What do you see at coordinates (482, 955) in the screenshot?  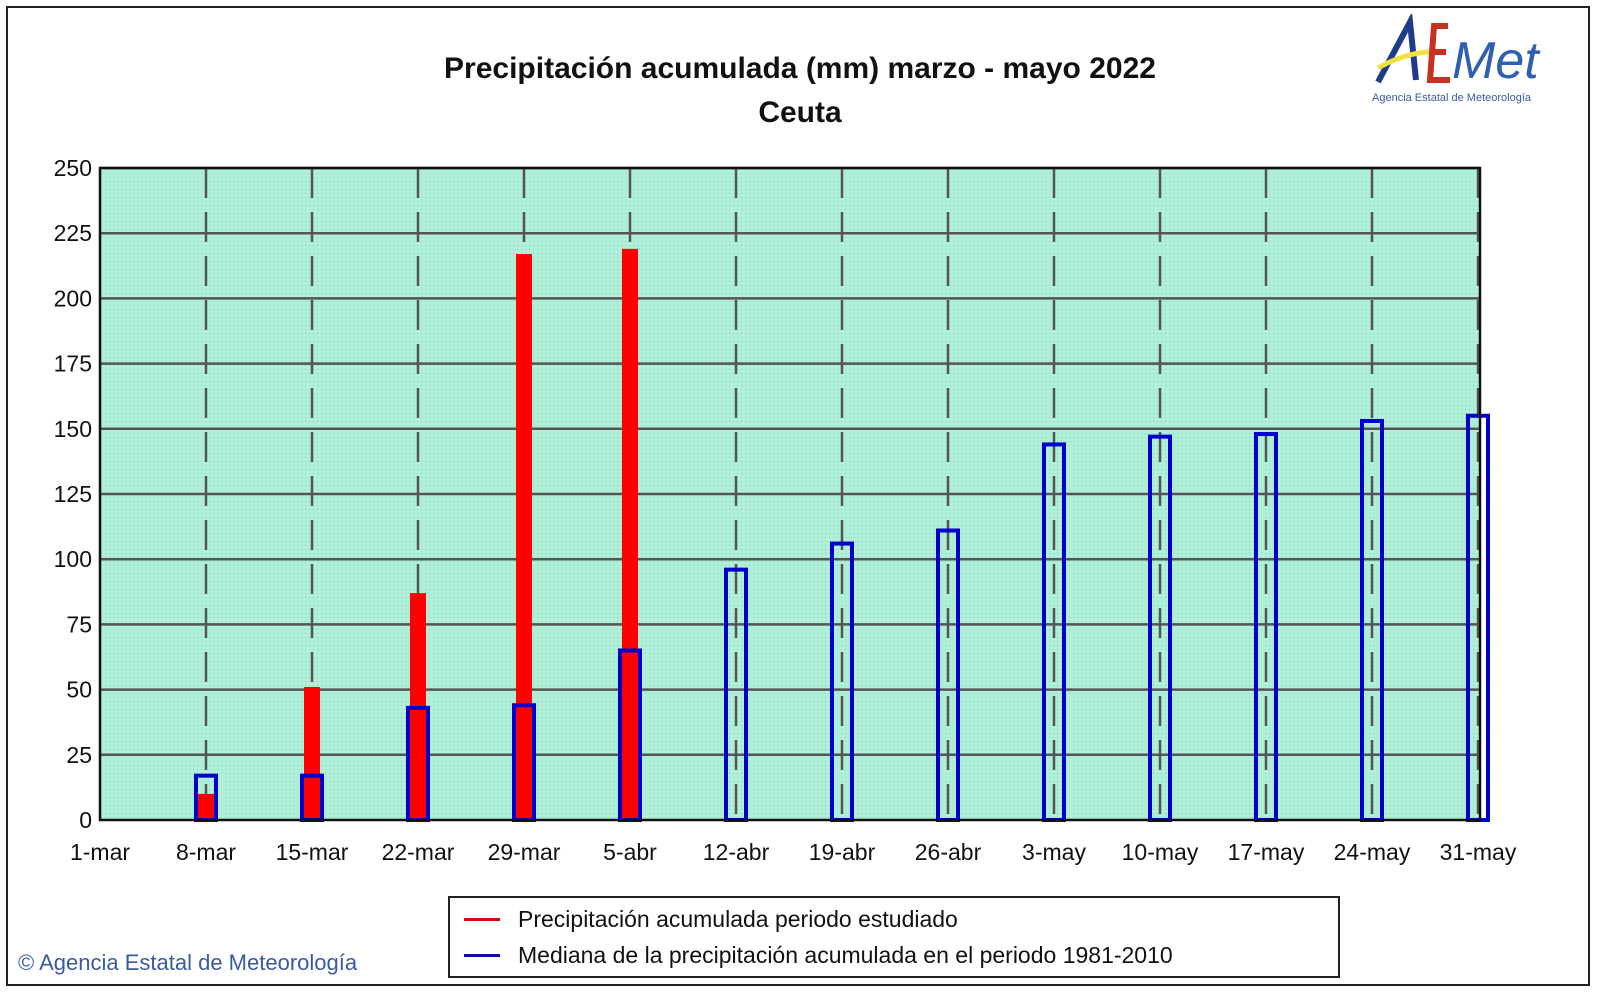 I see `legend-swatch-blue` at bounding box center [482, 955].